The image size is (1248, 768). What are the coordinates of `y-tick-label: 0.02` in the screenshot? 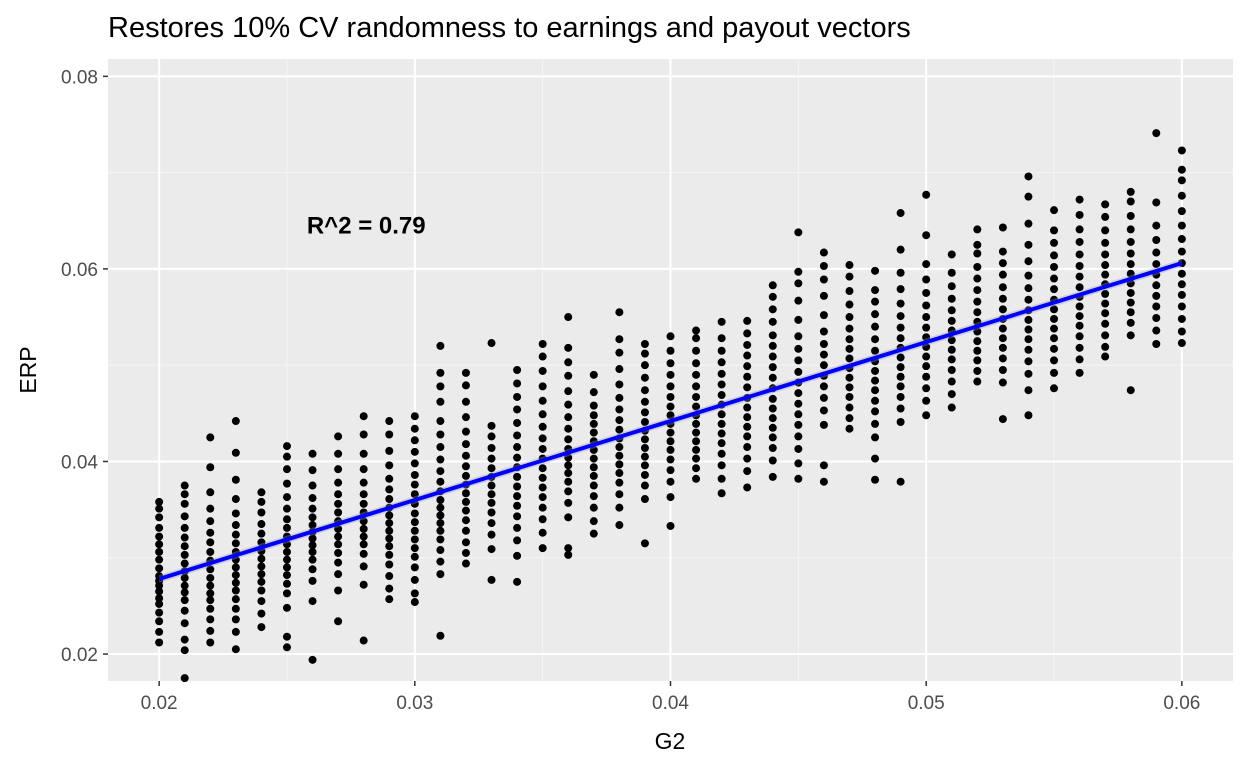 It's located at (79, 655).